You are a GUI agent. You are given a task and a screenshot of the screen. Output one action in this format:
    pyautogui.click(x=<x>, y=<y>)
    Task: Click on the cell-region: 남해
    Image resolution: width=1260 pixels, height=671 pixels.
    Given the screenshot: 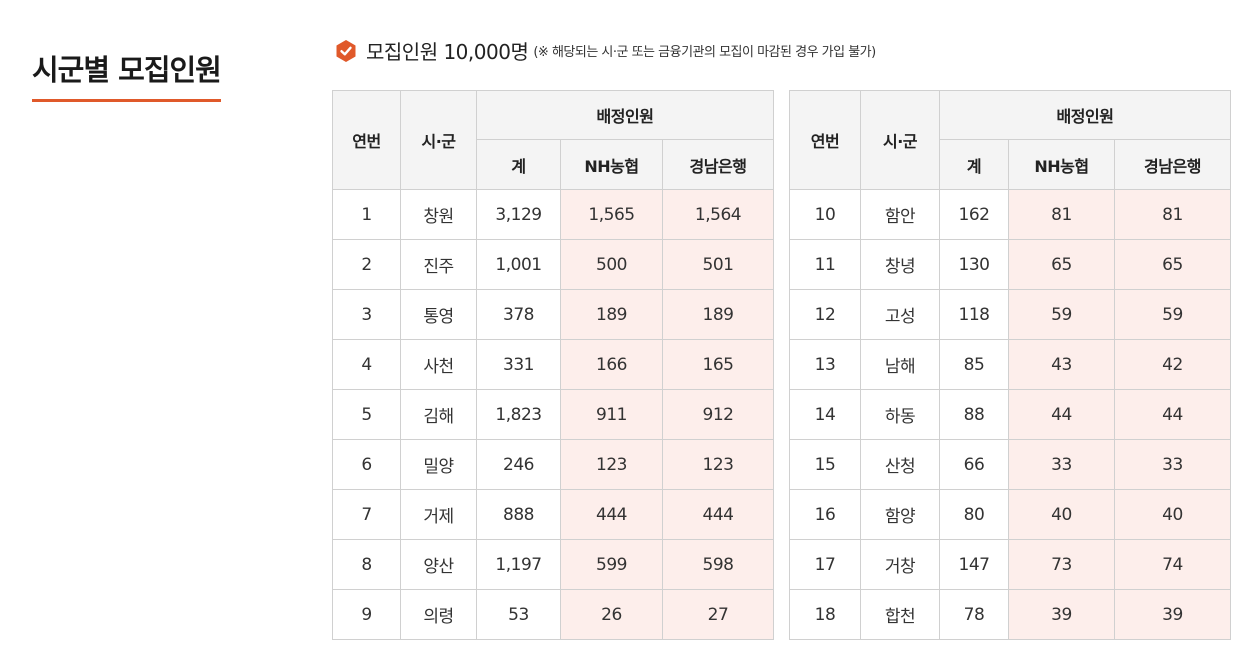 What is the action you would take?
    pyautogui.click(x=900, y=364)
    